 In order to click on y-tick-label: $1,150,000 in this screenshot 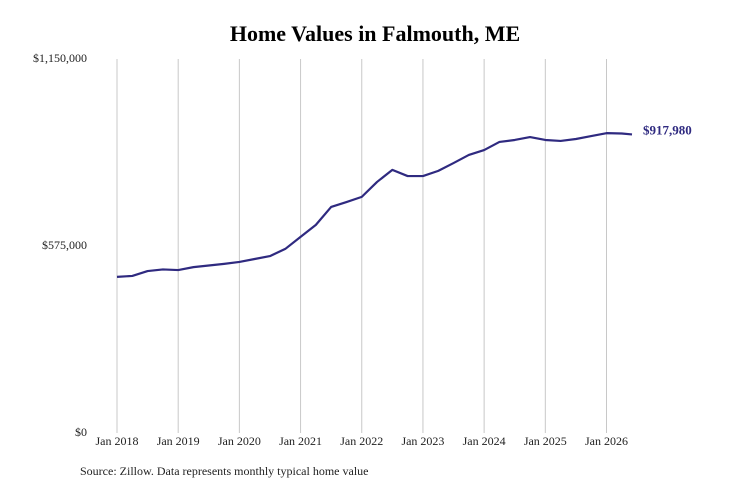, I will do `click(60, 58)`.